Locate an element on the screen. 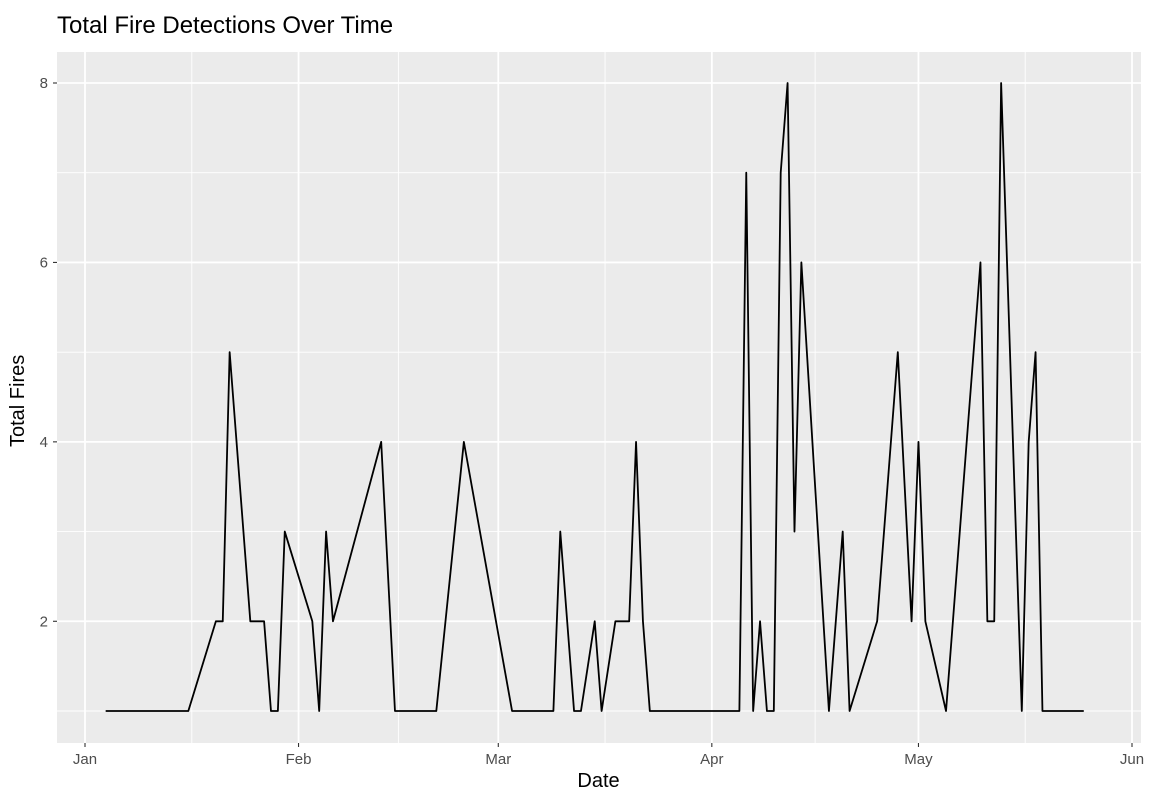  y-axis-title-wrap: Total Fires is located at coordinates (18, 401).